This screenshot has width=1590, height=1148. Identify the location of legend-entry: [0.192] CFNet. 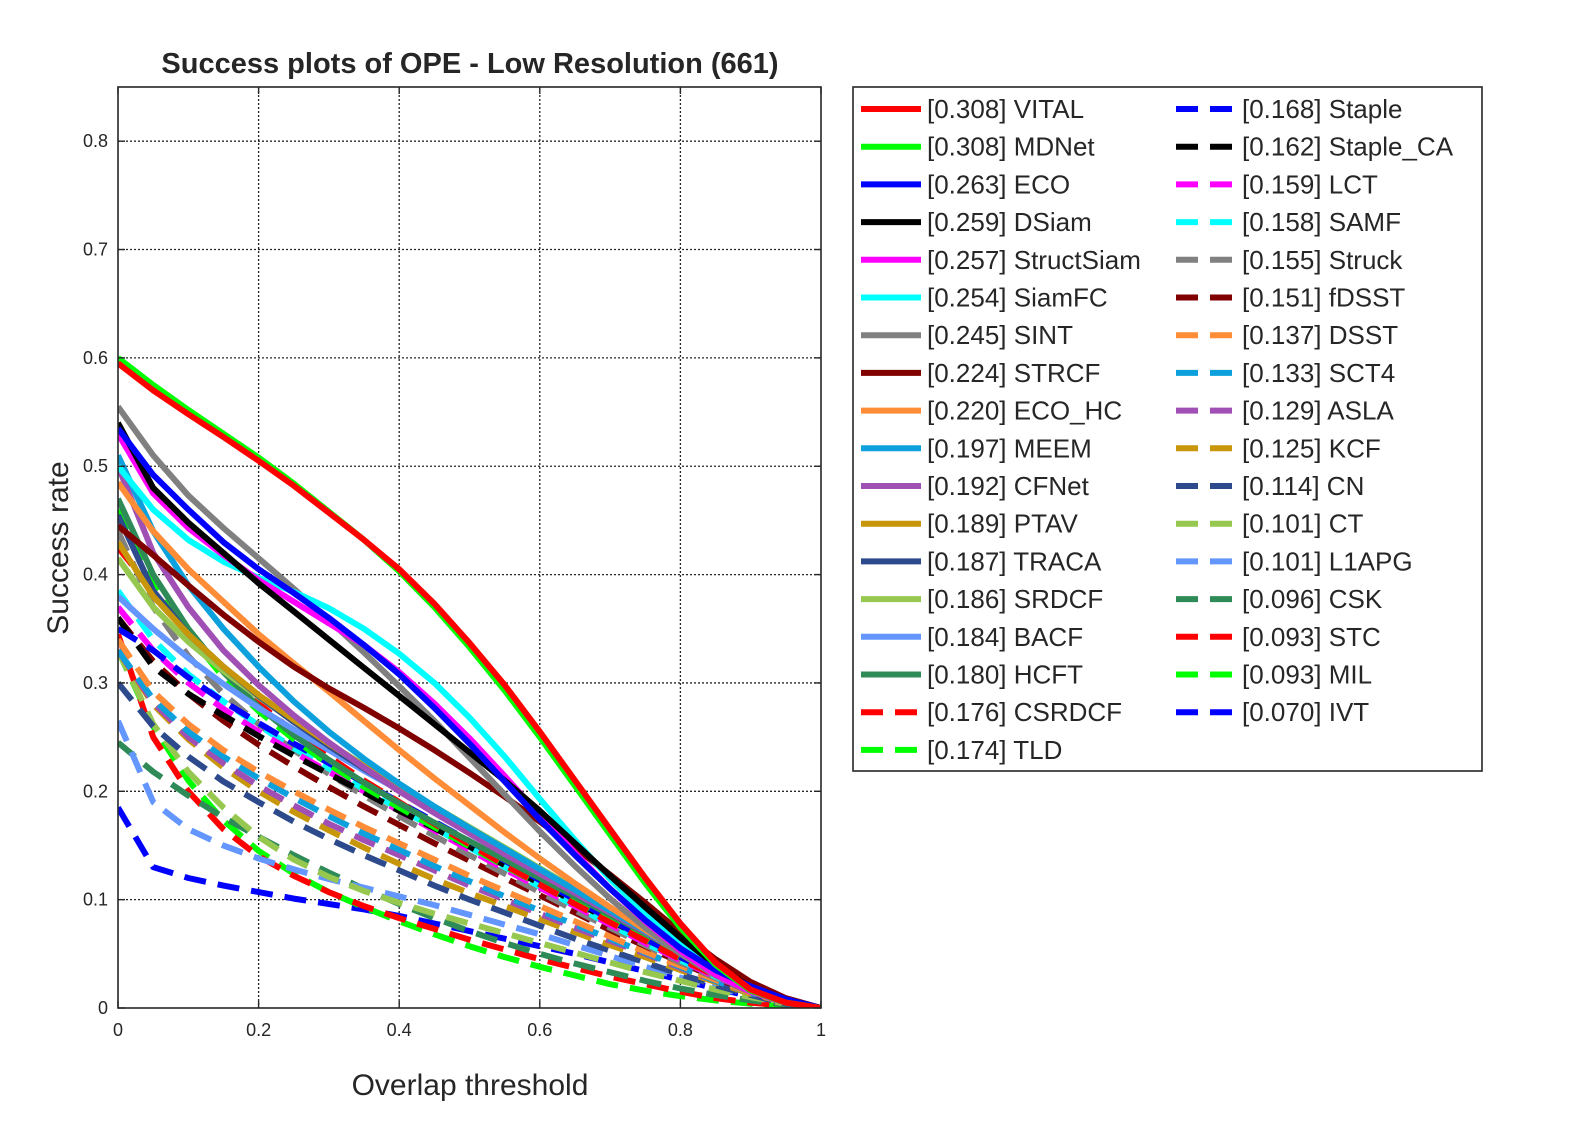
(975, 486).